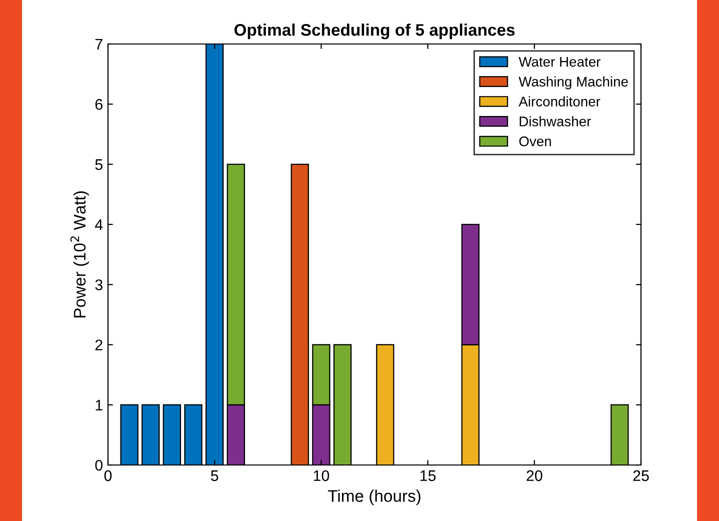 The height and width of the screenshot is (521, 719). What do you see at coordinates (428, 476) in the screenshot?
I see `x-tick-label: 15` at bounding box center [428, 476].